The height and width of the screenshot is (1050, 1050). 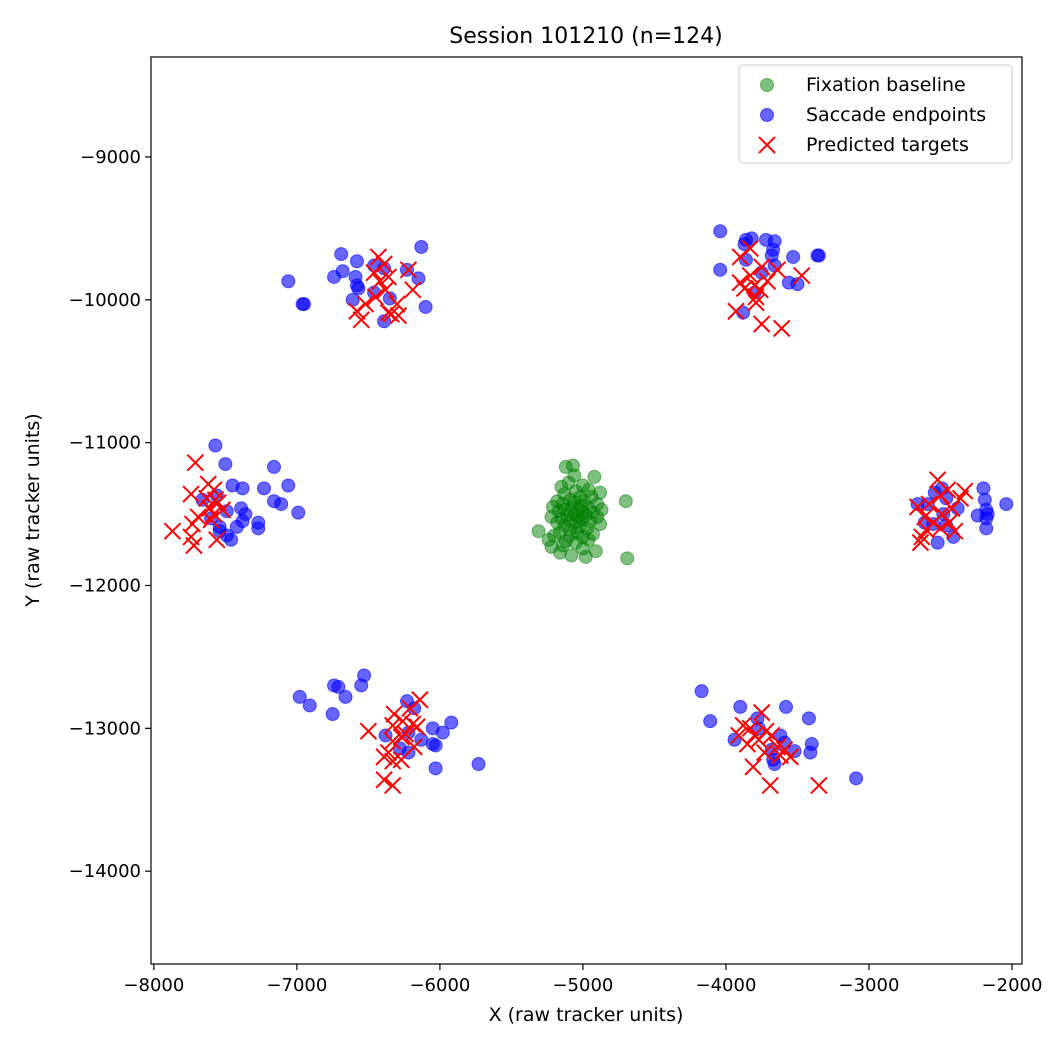 I want to click on x-tick-label: −6000, so click(x=439, y=985).